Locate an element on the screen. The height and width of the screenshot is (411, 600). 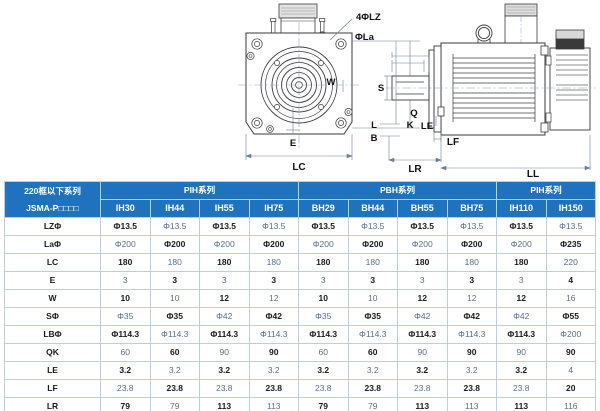
cell-E-IH55: 3 is located at coordinates (224, 280).